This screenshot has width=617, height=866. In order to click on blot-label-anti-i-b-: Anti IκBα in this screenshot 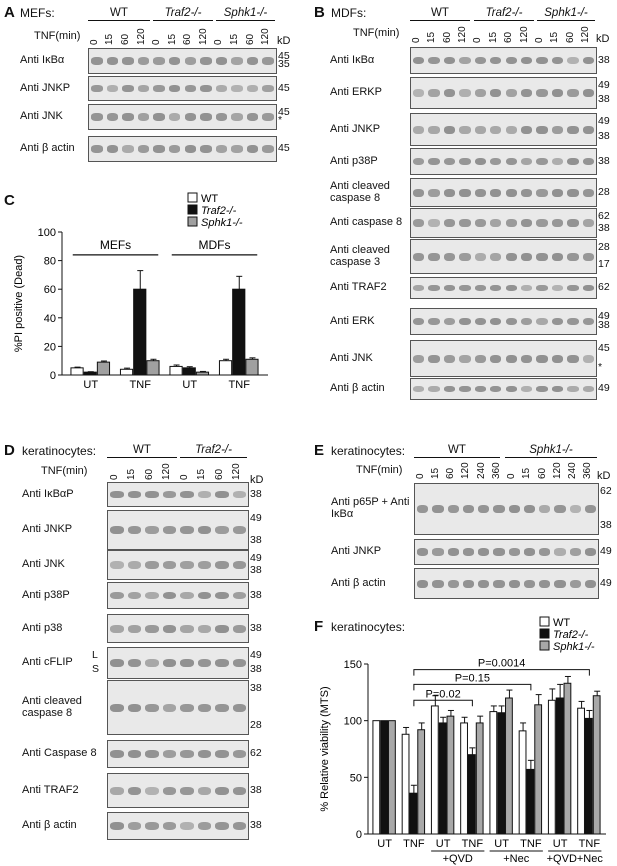, I will do `click(352, 59)`.